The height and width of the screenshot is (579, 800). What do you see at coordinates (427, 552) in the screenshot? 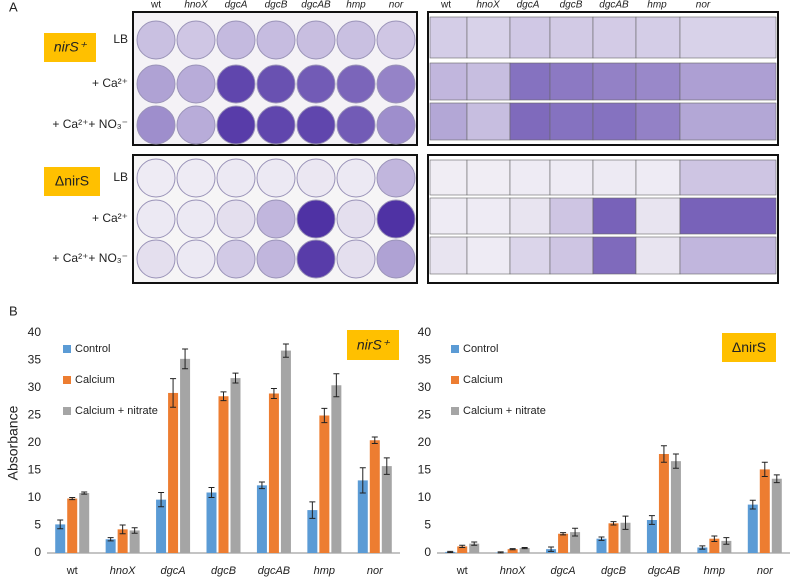
I see `y-tick-label: 0` at bounding box center [427, 552].